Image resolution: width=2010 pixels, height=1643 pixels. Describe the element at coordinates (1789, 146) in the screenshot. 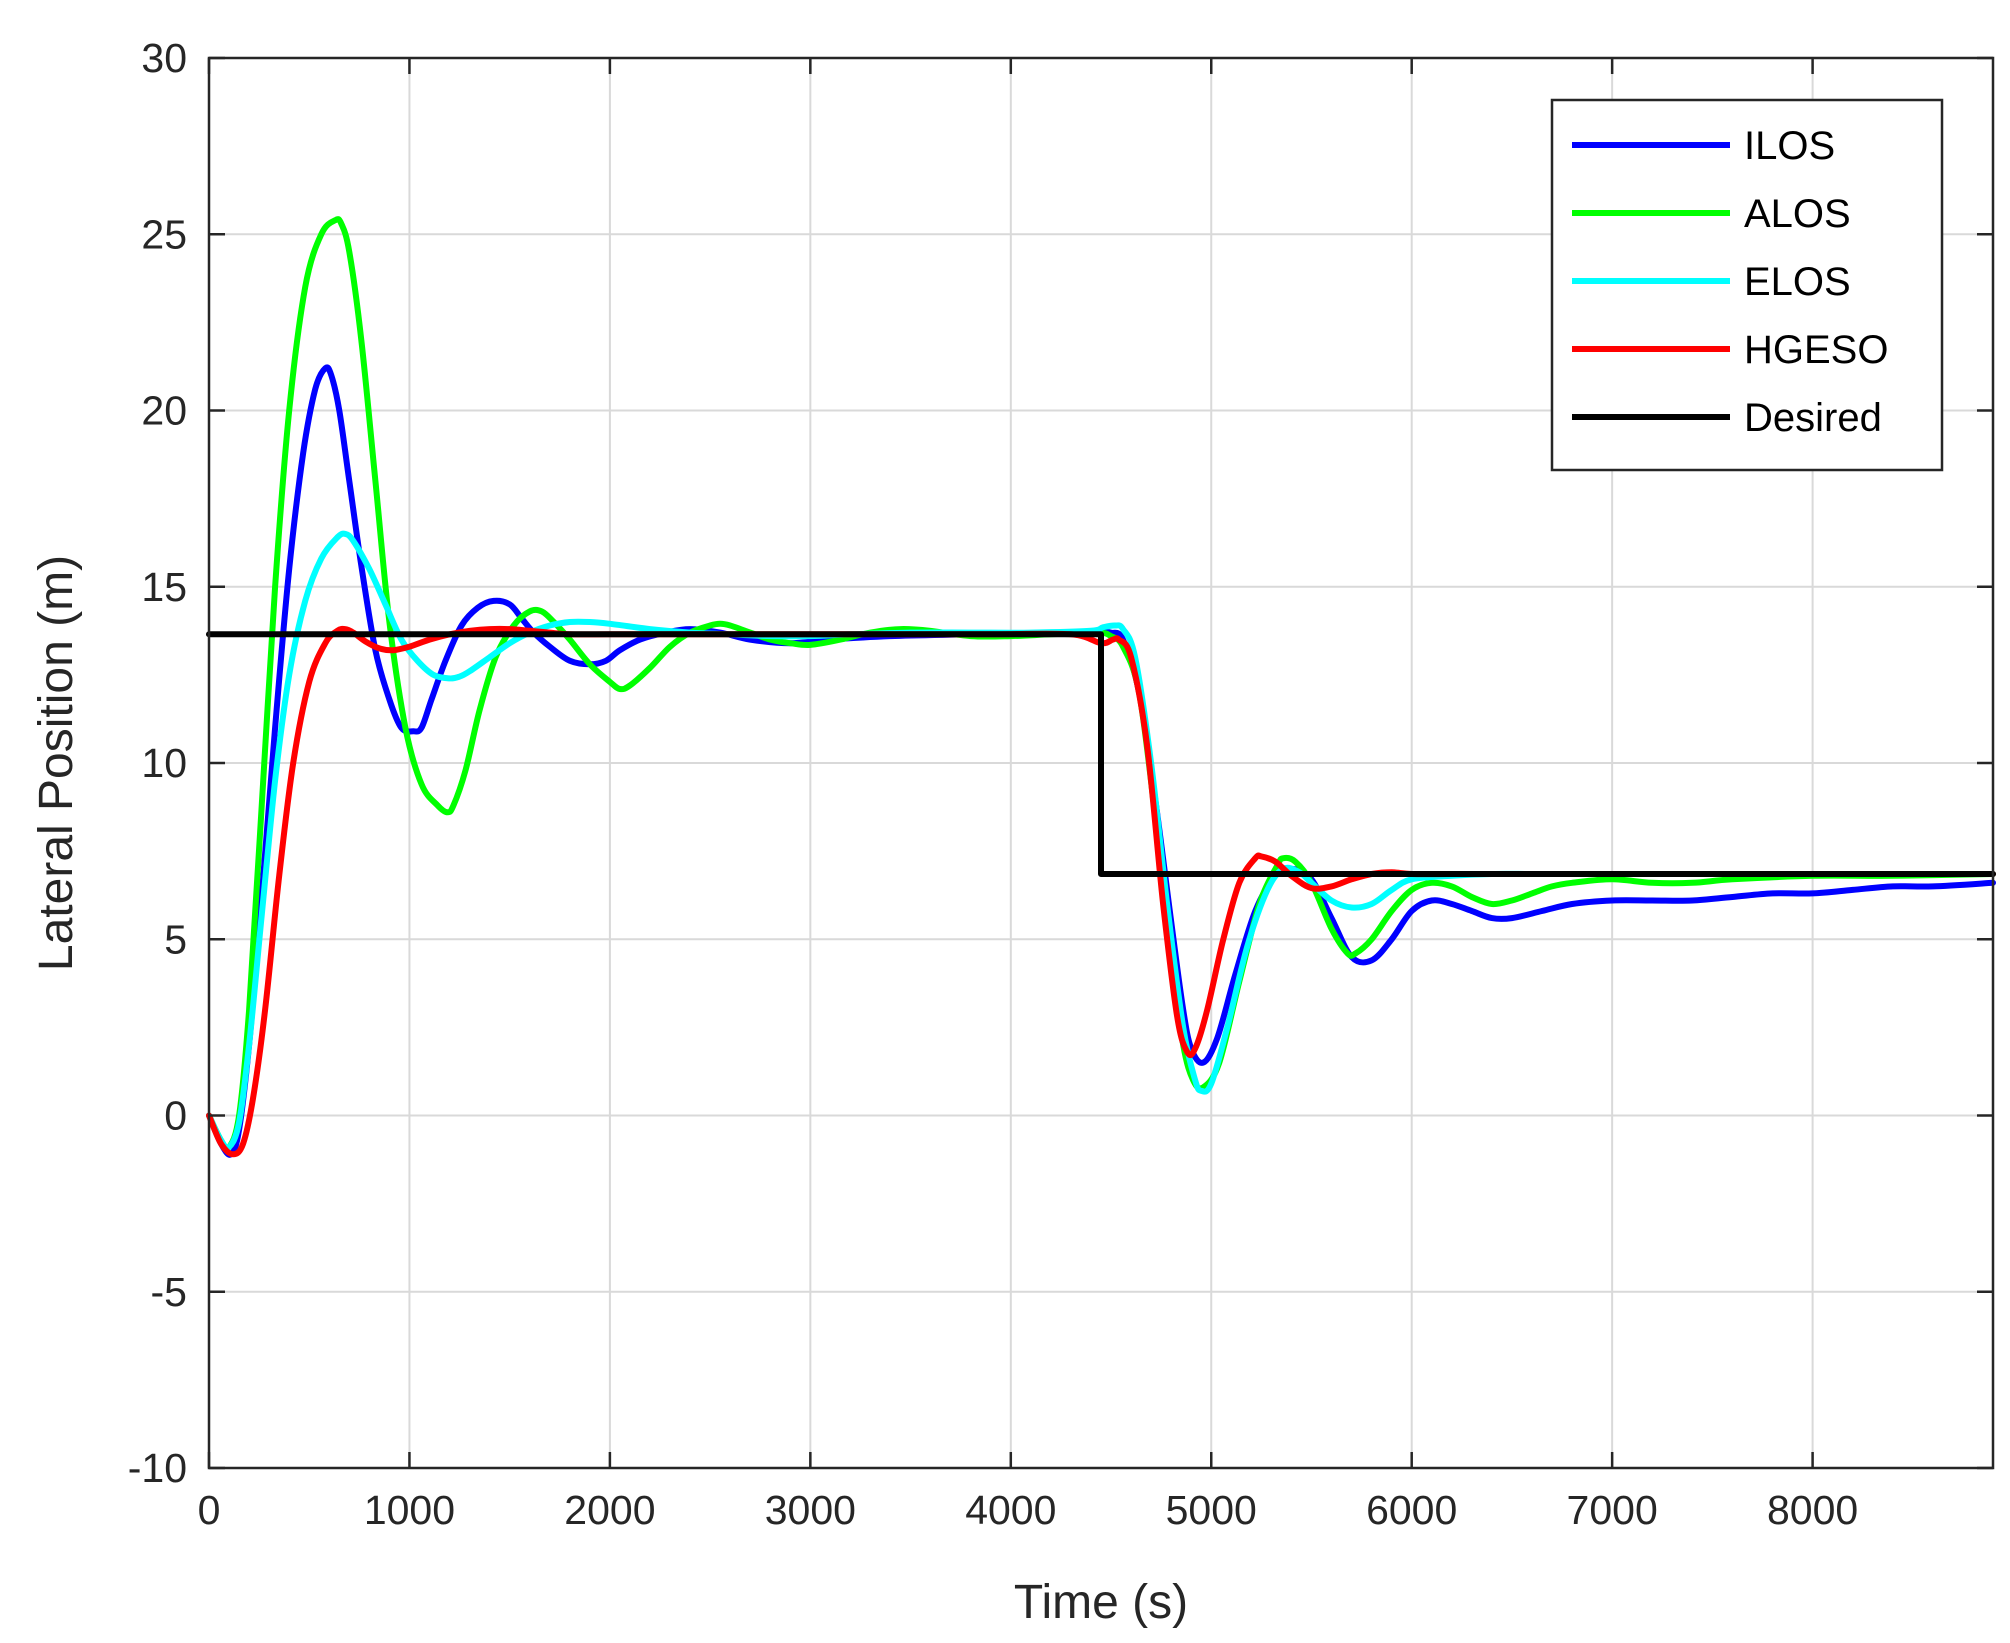

I see `legend-label-ilos: ILOS` at that location.